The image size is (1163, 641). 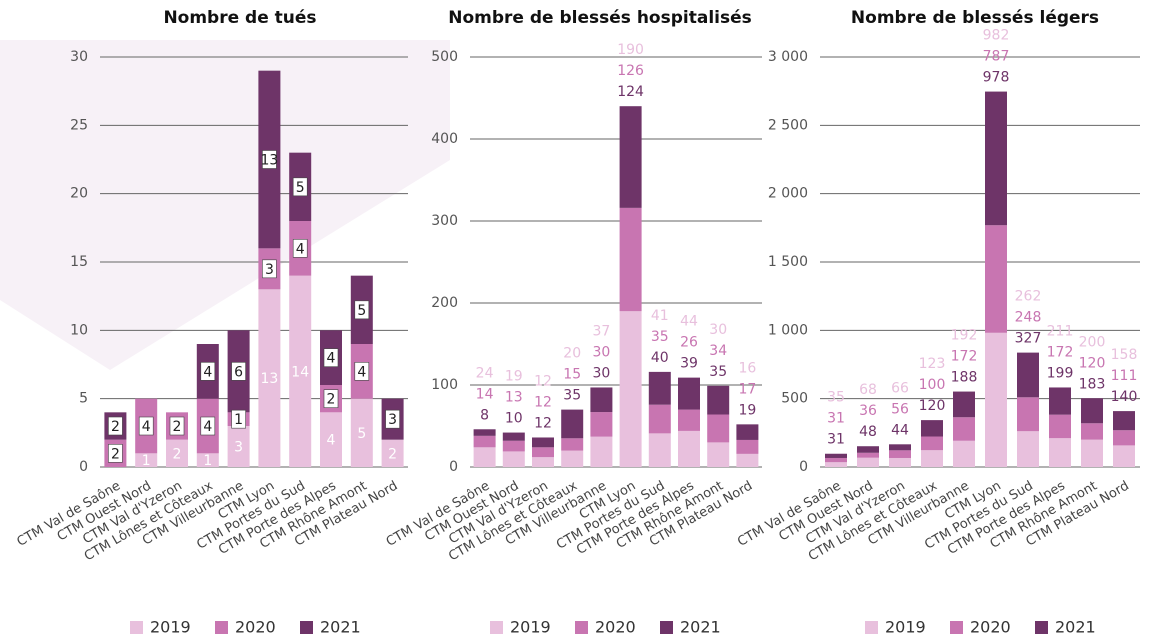 What do you see at coordinates (975, 18) in the screenshot?
I see `chart-title: Nombre de blessés légers` at bounding box center [975, 18].